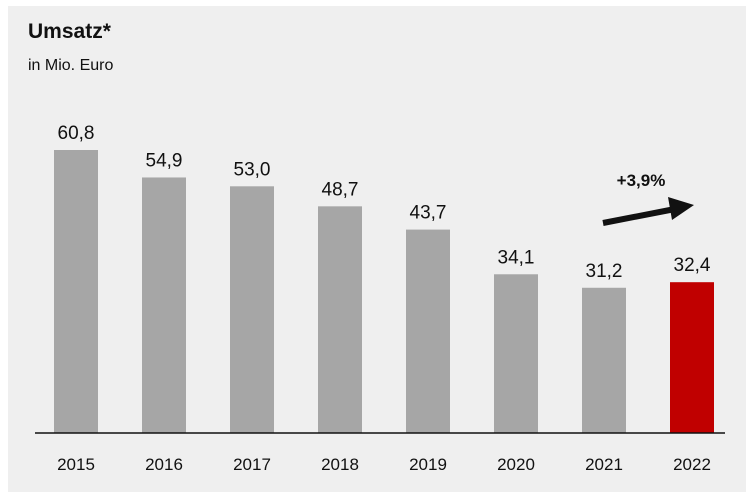  Describe the element at coordinates (639, 216) in the screenshot. I see `trend-arrow-shaft` at that location.